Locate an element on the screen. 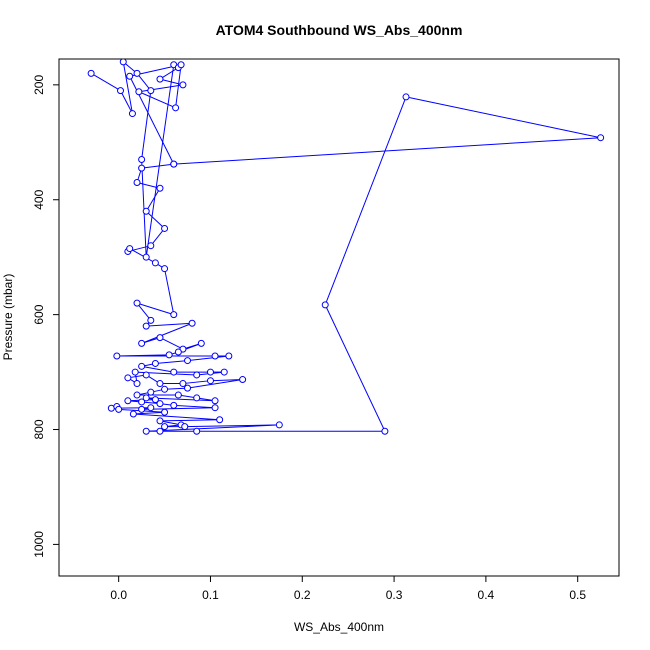  y-tick-label: 200 is located at coordinates (39, 85).